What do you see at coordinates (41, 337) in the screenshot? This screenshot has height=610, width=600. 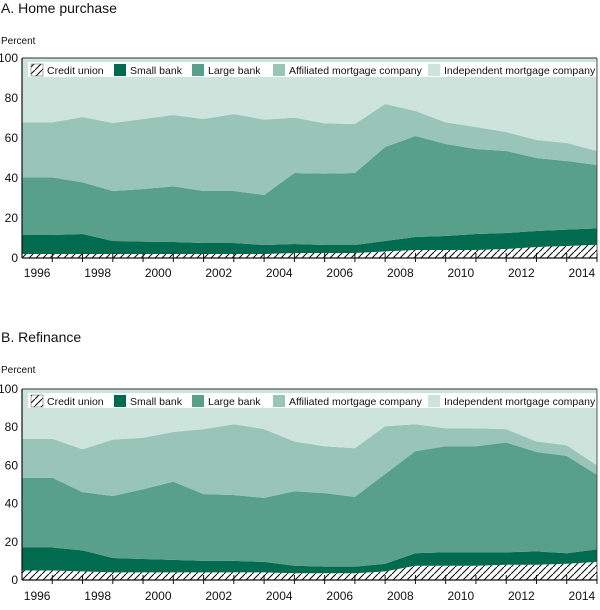 I see `panel-title: B. Refinance` at bounding box center [41, 337].